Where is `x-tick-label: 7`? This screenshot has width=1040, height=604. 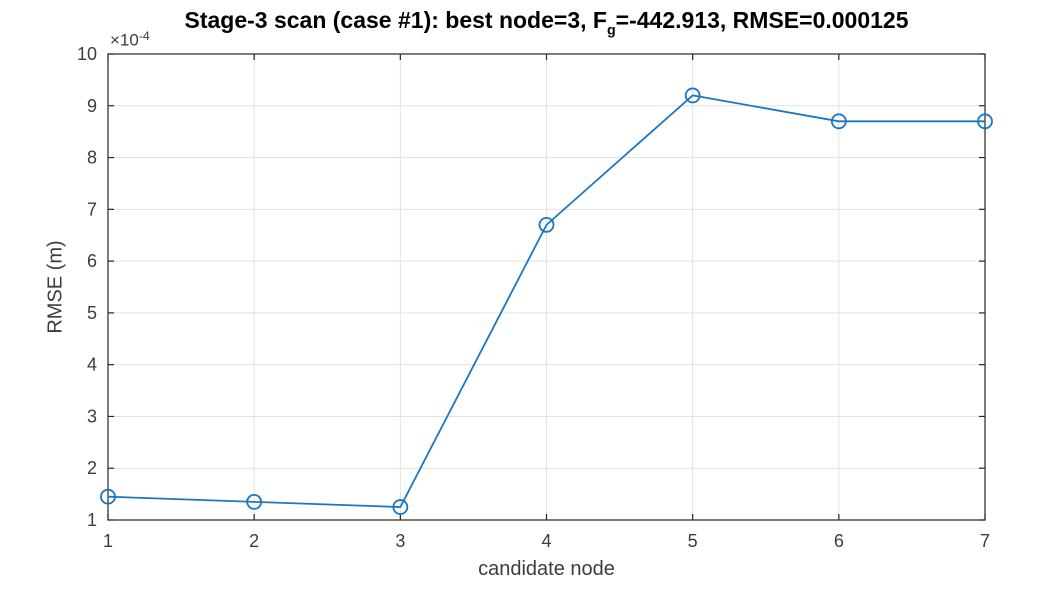 x-tick-label: 7 is located at coordinates (985, 541).